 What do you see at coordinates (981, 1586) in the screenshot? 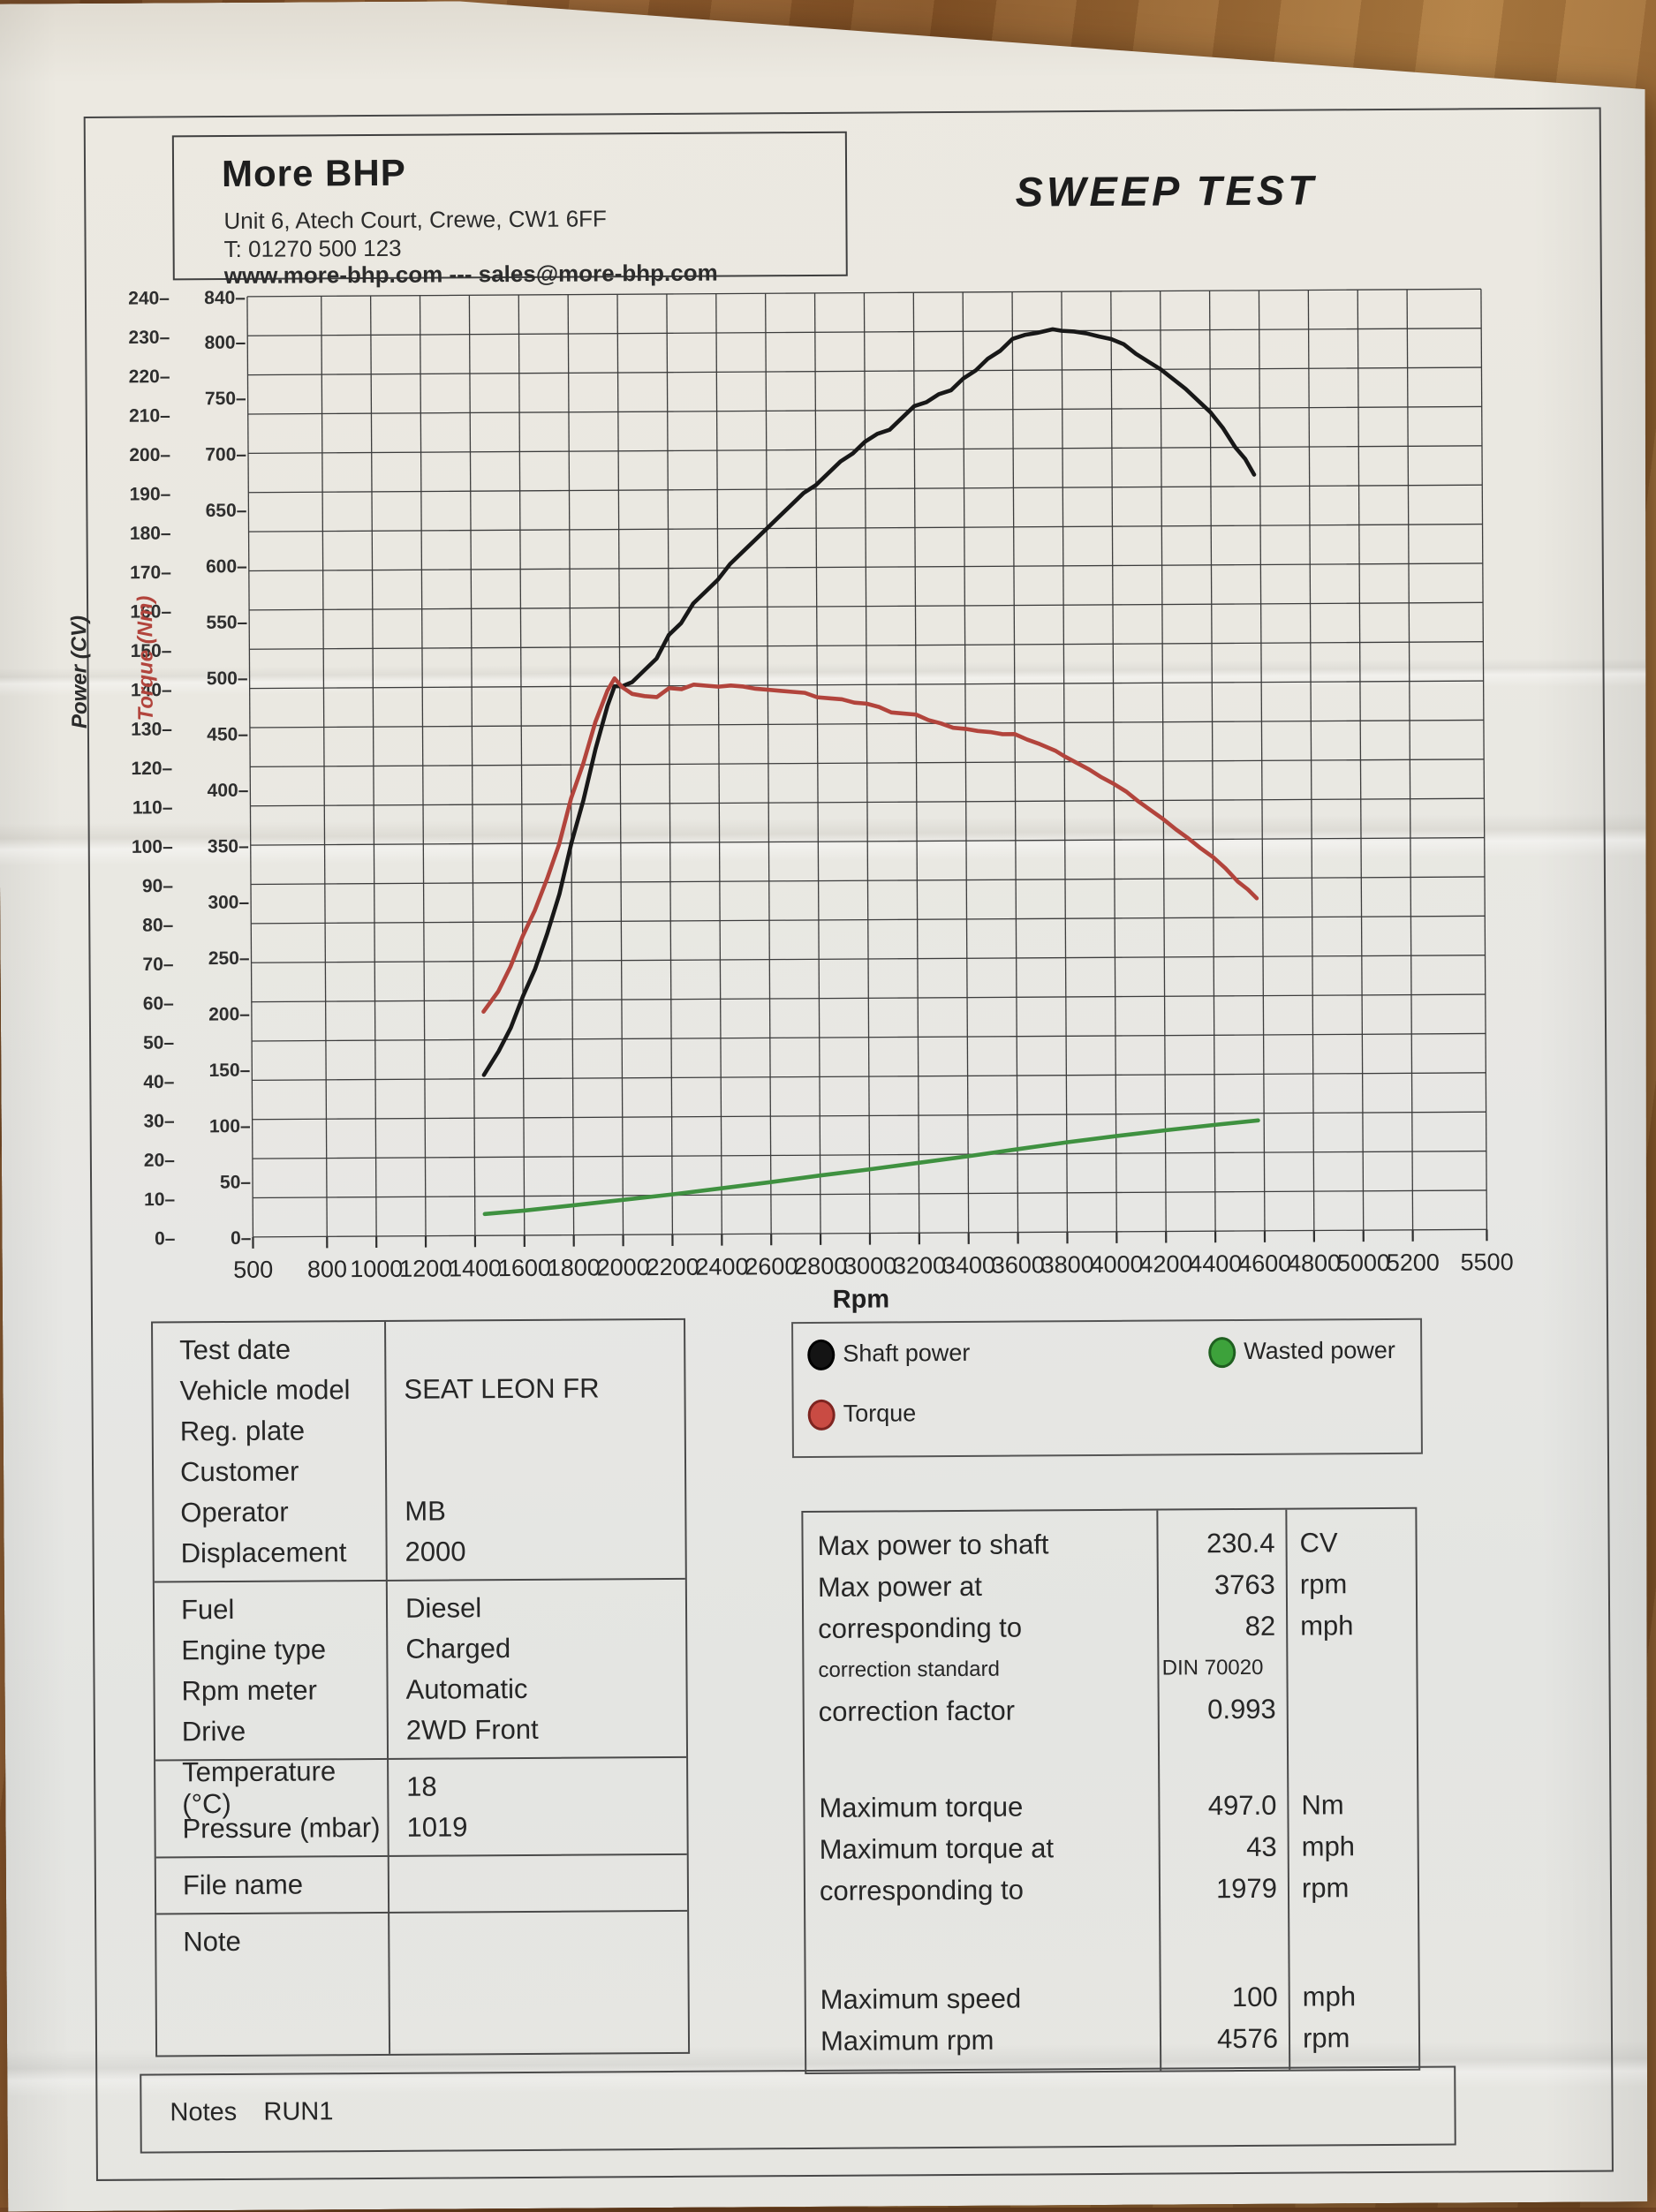
I see `row-label: Max power at` at bounding box center [981, 1586].